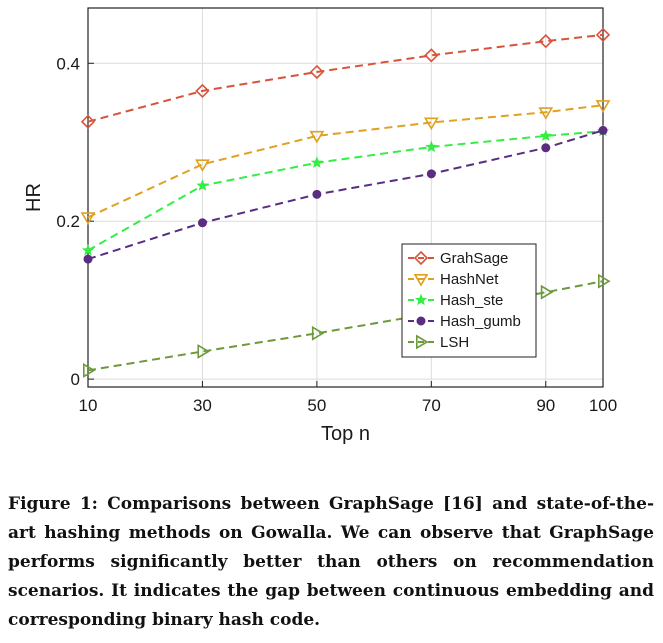 Image resolution: width=663 pixels, height=643 pixels. What do you see at coordinates (469, 279) in the screenshot?
I see `legend-label: HashNet` at bounding box center [469, 279].